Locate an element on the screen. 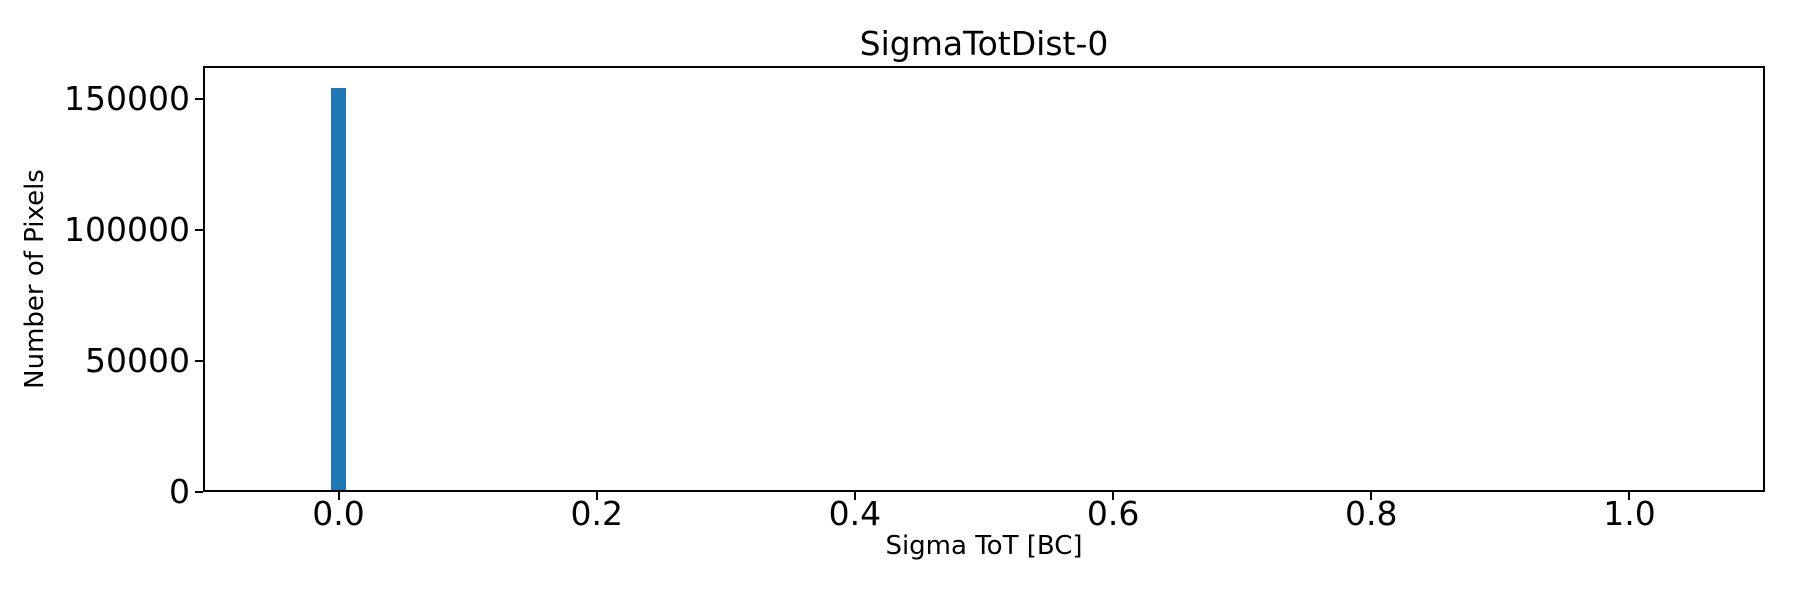 The width and height of the screenshot is (1800, 600). x-tick-label: 0.6 is located at coordinates (1113, 513).